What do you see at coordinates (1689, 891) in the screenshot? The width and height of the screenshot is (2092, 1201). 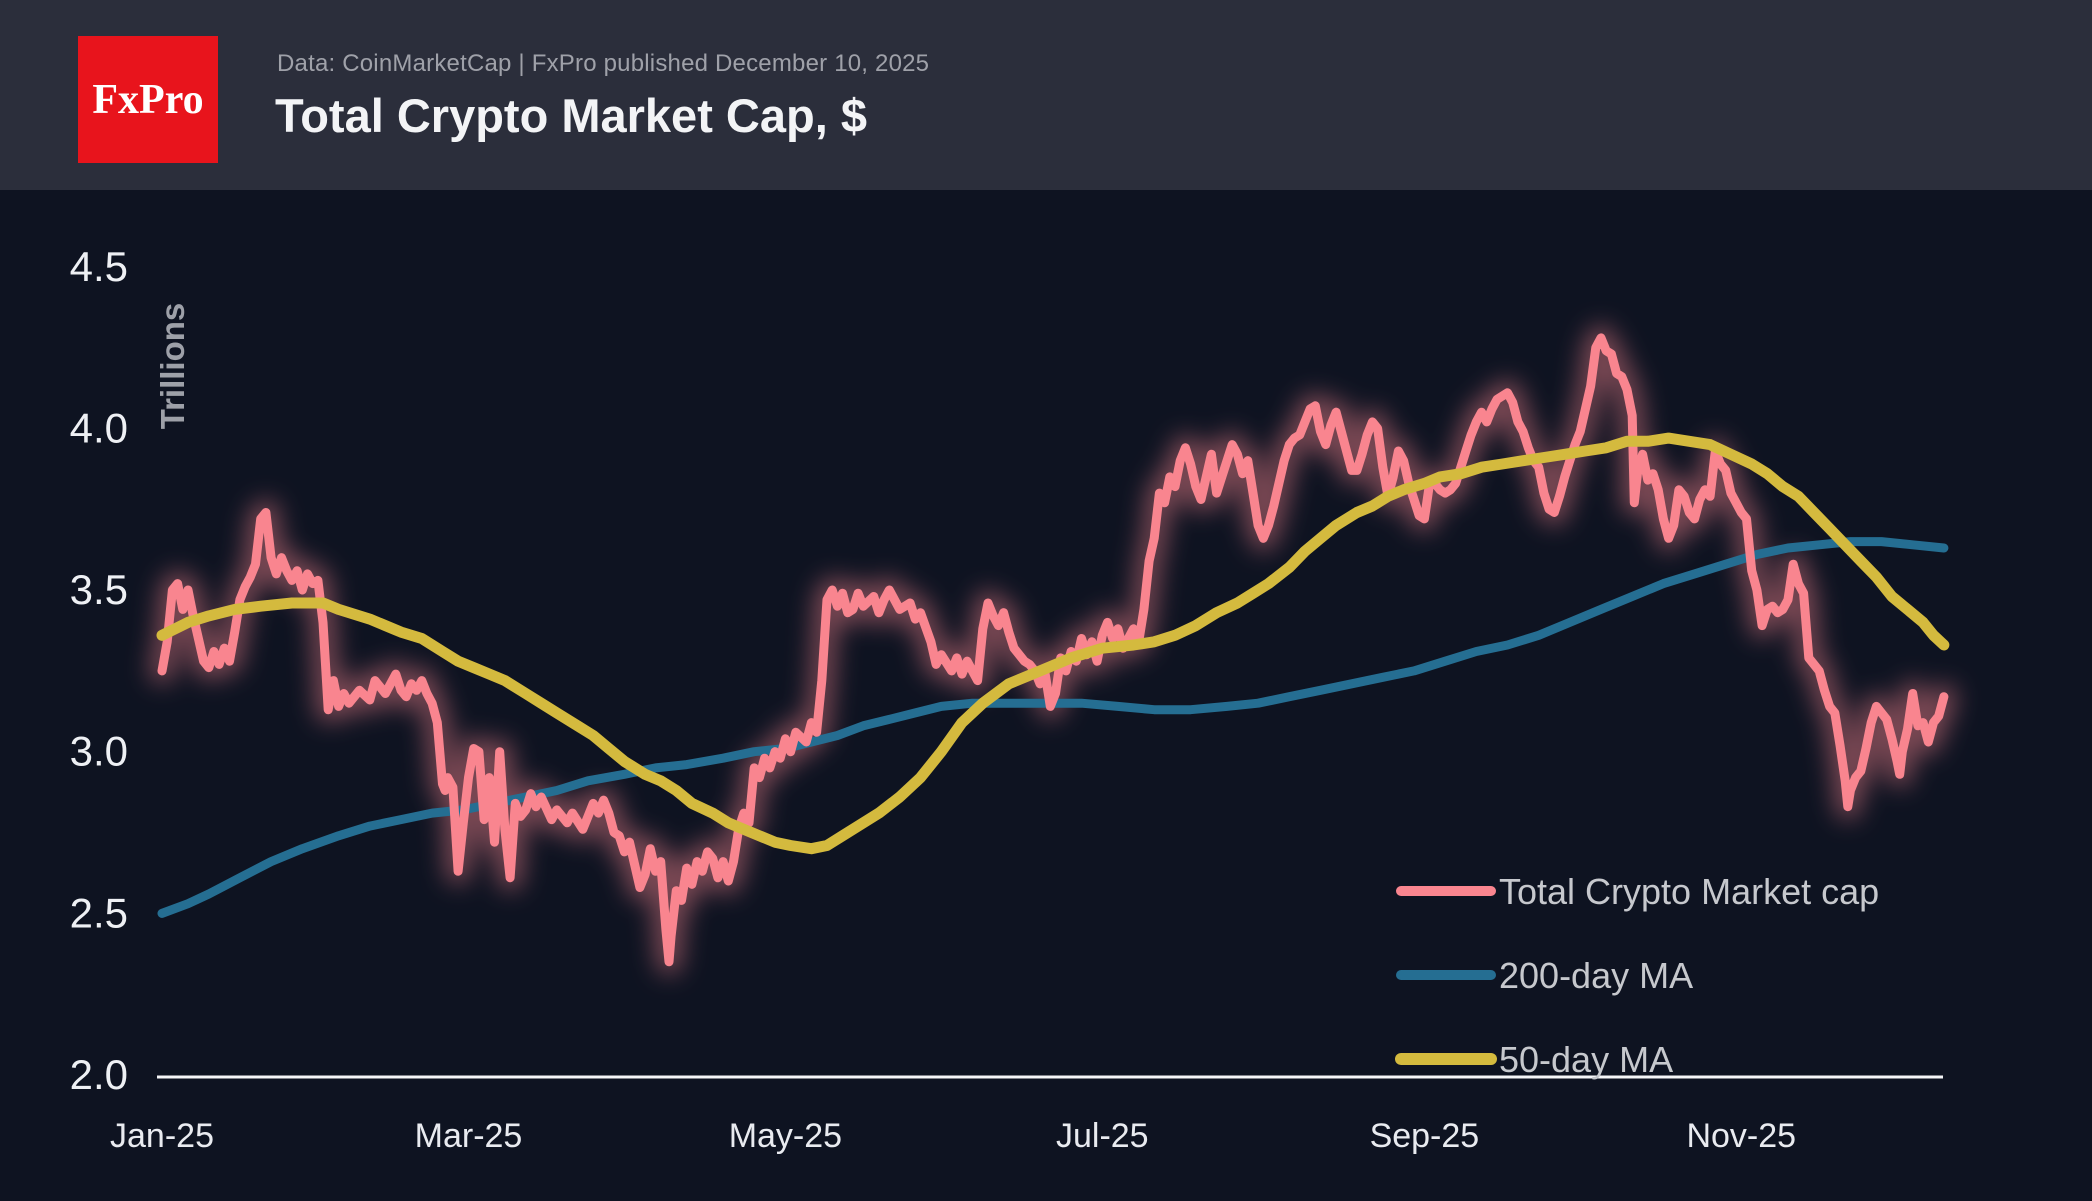 I see `legend-label-total-crypto-market-cap: Total Crypto Market cap` at bounding box center [1689, 891].